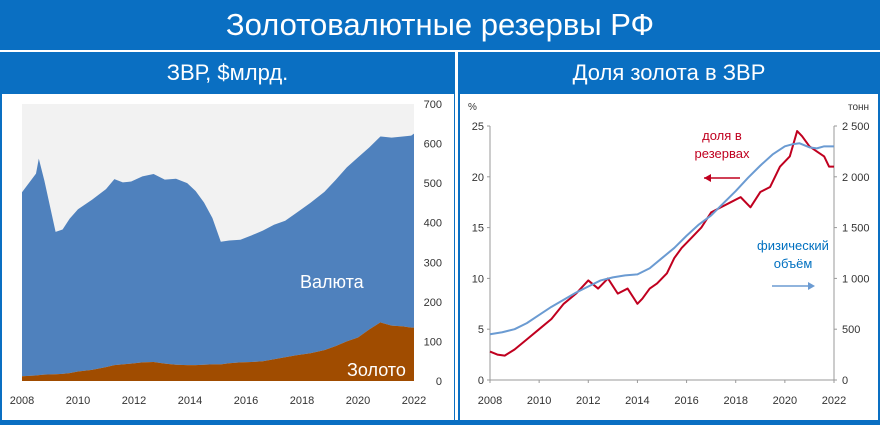  Describe the element at coordinates (793, 263) in the screenshot. I see `annotation-volume-line2: объём` at that location.